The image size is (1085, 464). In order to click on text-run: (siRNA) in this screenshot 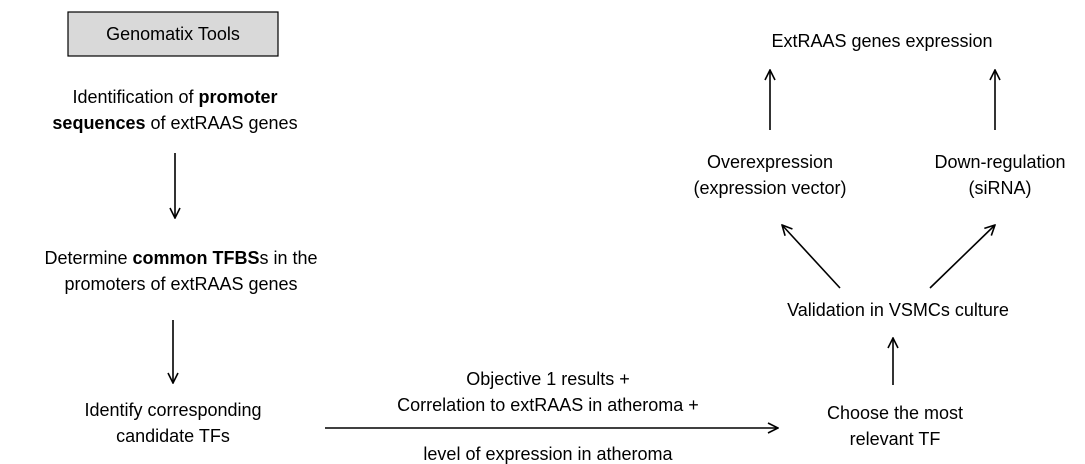, I will do `click(1000, 188)`.